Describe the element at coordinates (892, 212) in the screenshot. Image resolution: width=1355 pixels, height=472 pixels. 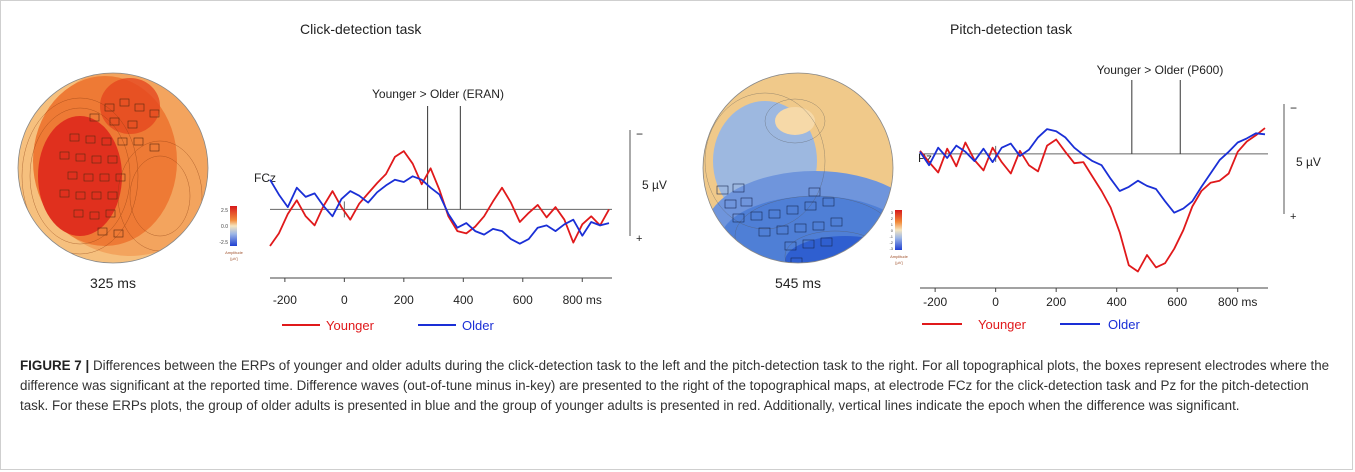
I see `colorbar-tick: 3` at that location.